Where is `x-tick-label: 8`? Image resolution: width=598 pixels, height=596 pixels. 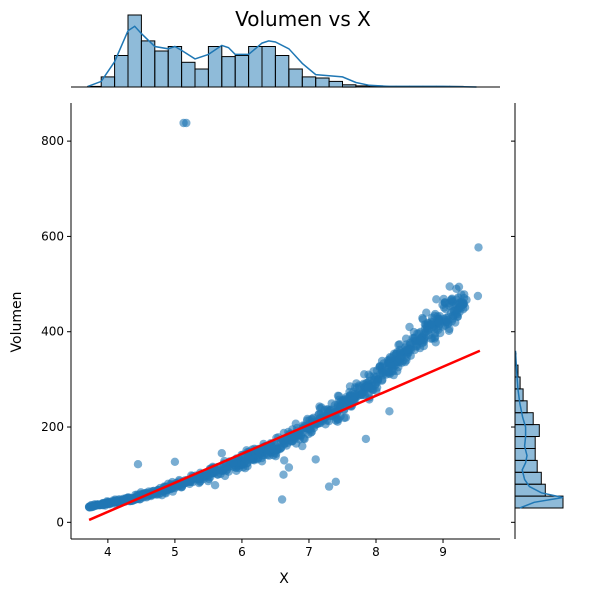 x-tick-label: 8 is located at coordinates (376, 552).